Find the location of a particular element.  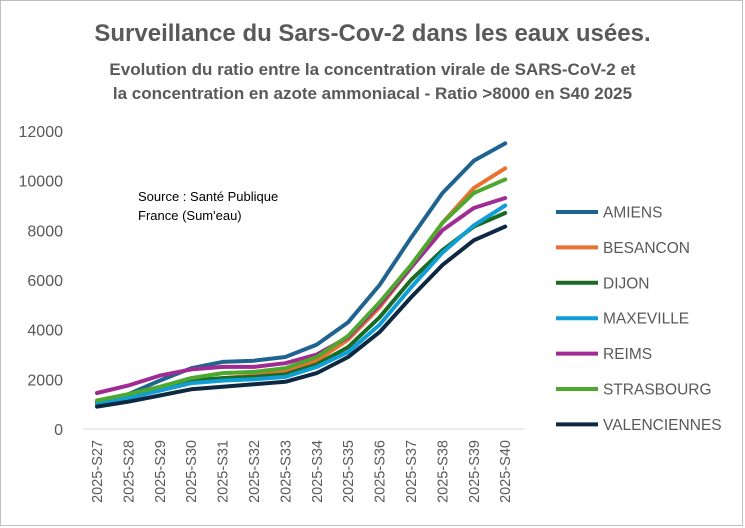

x-tick-label: 2025-S37 is located at coordinates (412, 471).